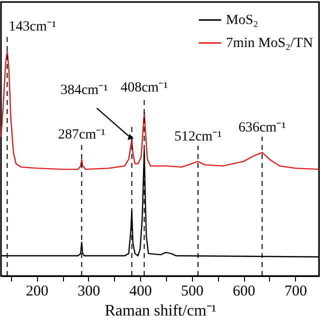  Describe the element at coordinates (160, 311) in the screenshot. I see `x-axis-title: Raman shift/cm⁻¹` at that location.